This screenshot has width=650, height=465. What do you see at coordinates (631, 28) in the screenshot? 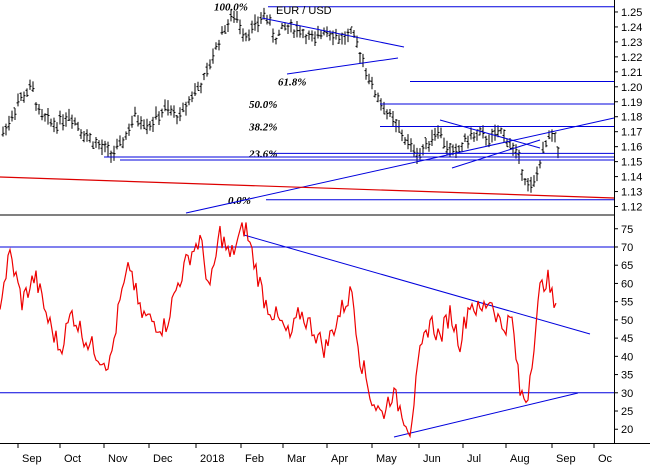
I see `price-tick-label: 1.24` at bounding box center [631, 28].